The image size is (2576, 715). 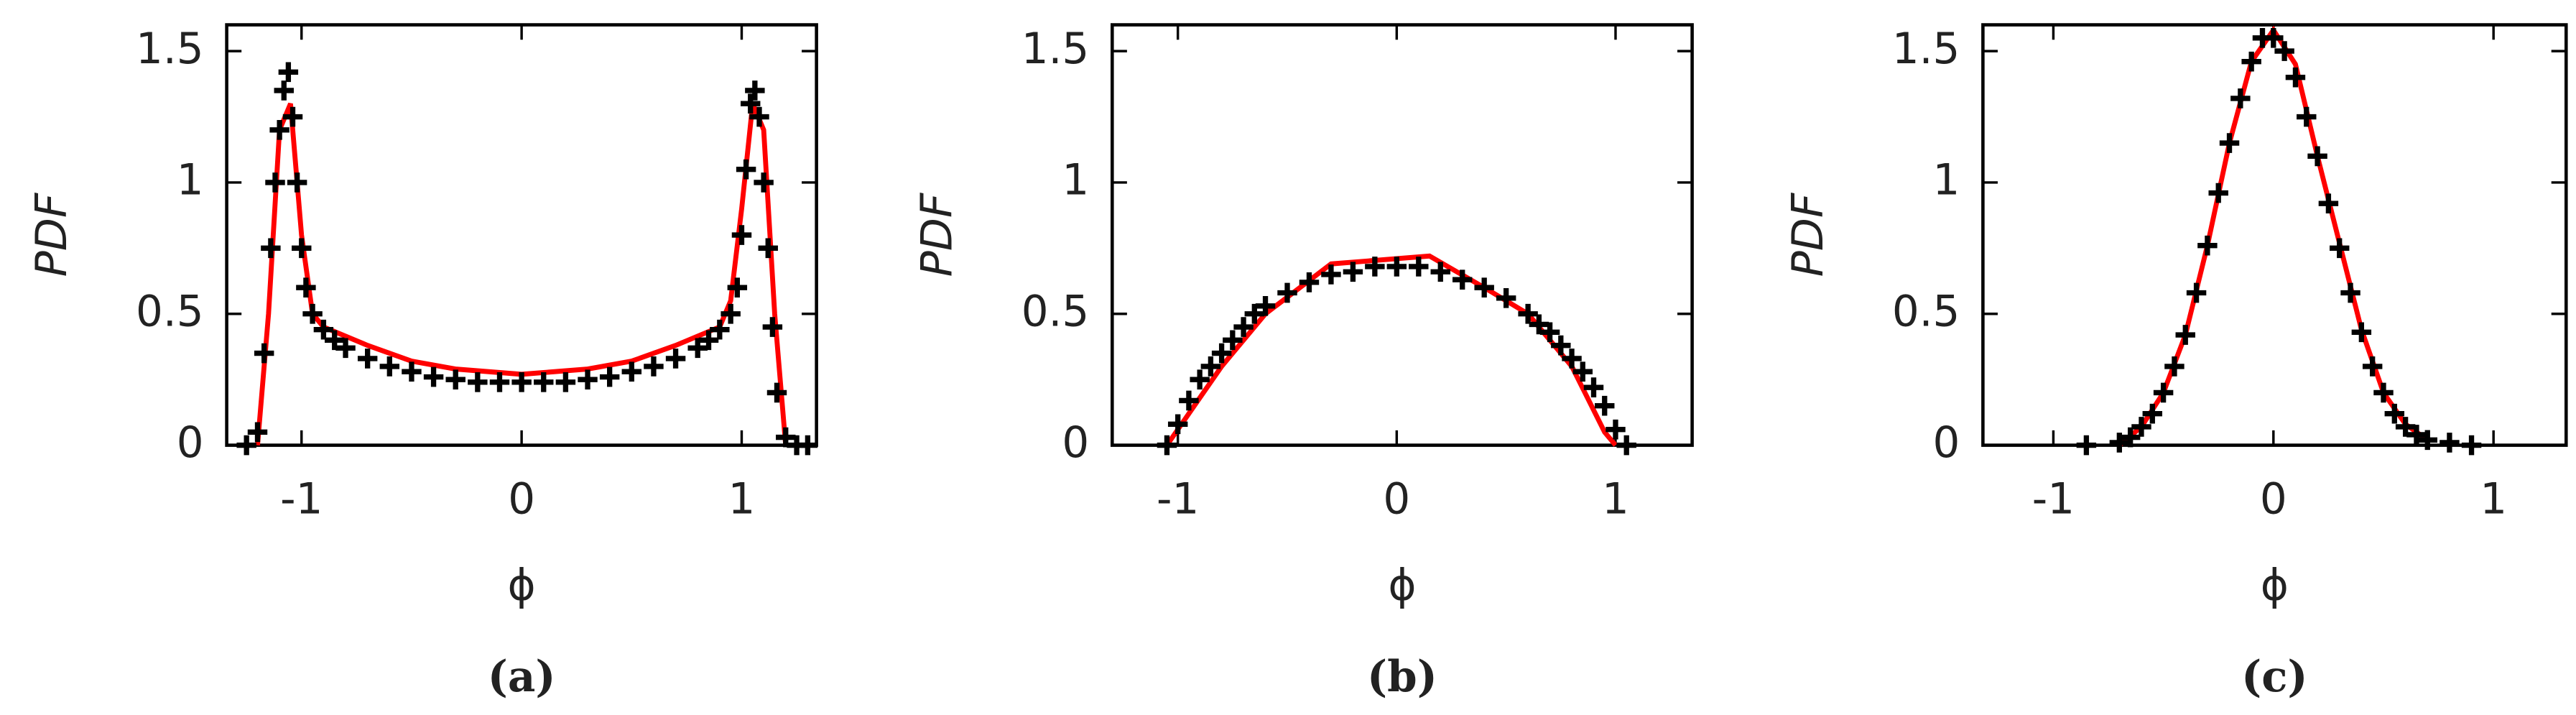 What do you see at coordinates (522, 677) in the screenshot?
I see `caption: (a)` at bounding box center [522, 677].